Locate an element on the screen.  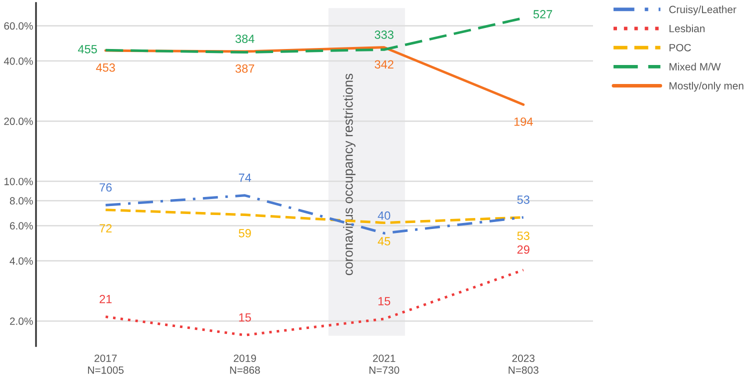
y-tick-label: 20.0% is located at coordinates (18, 122).